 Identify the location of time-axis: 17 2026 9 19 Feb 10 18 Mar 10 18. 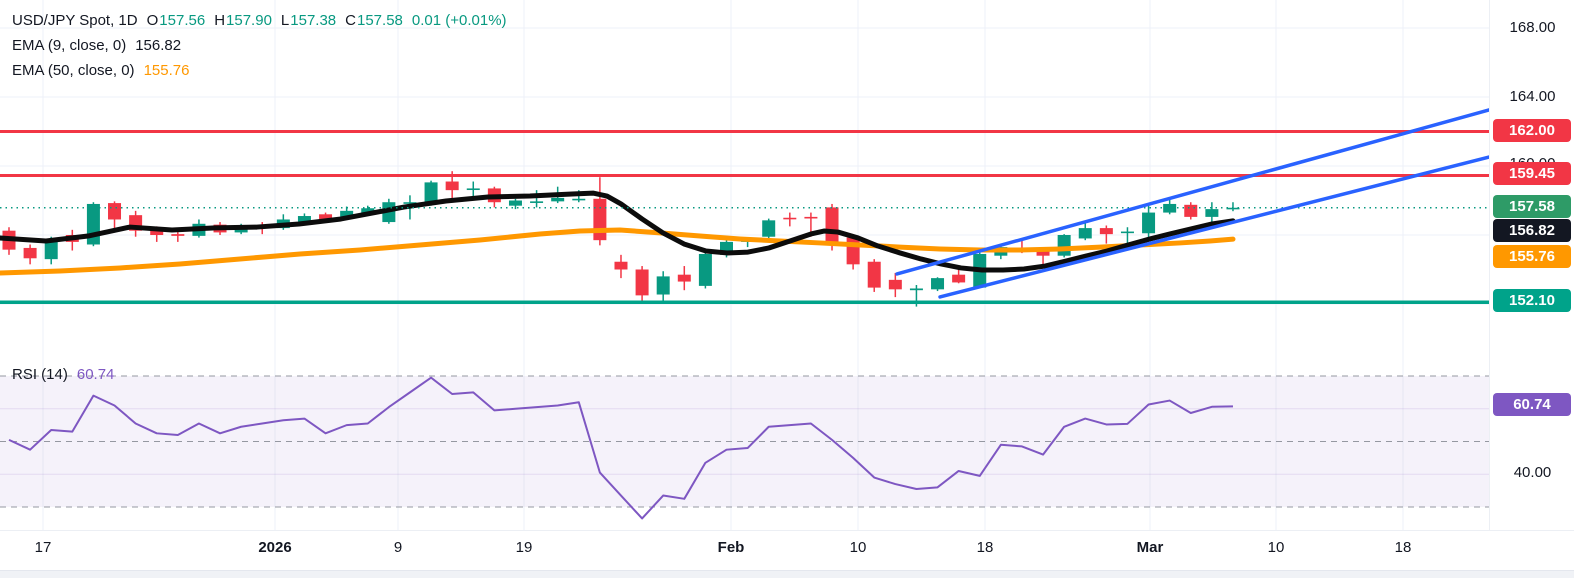
(787, 550).